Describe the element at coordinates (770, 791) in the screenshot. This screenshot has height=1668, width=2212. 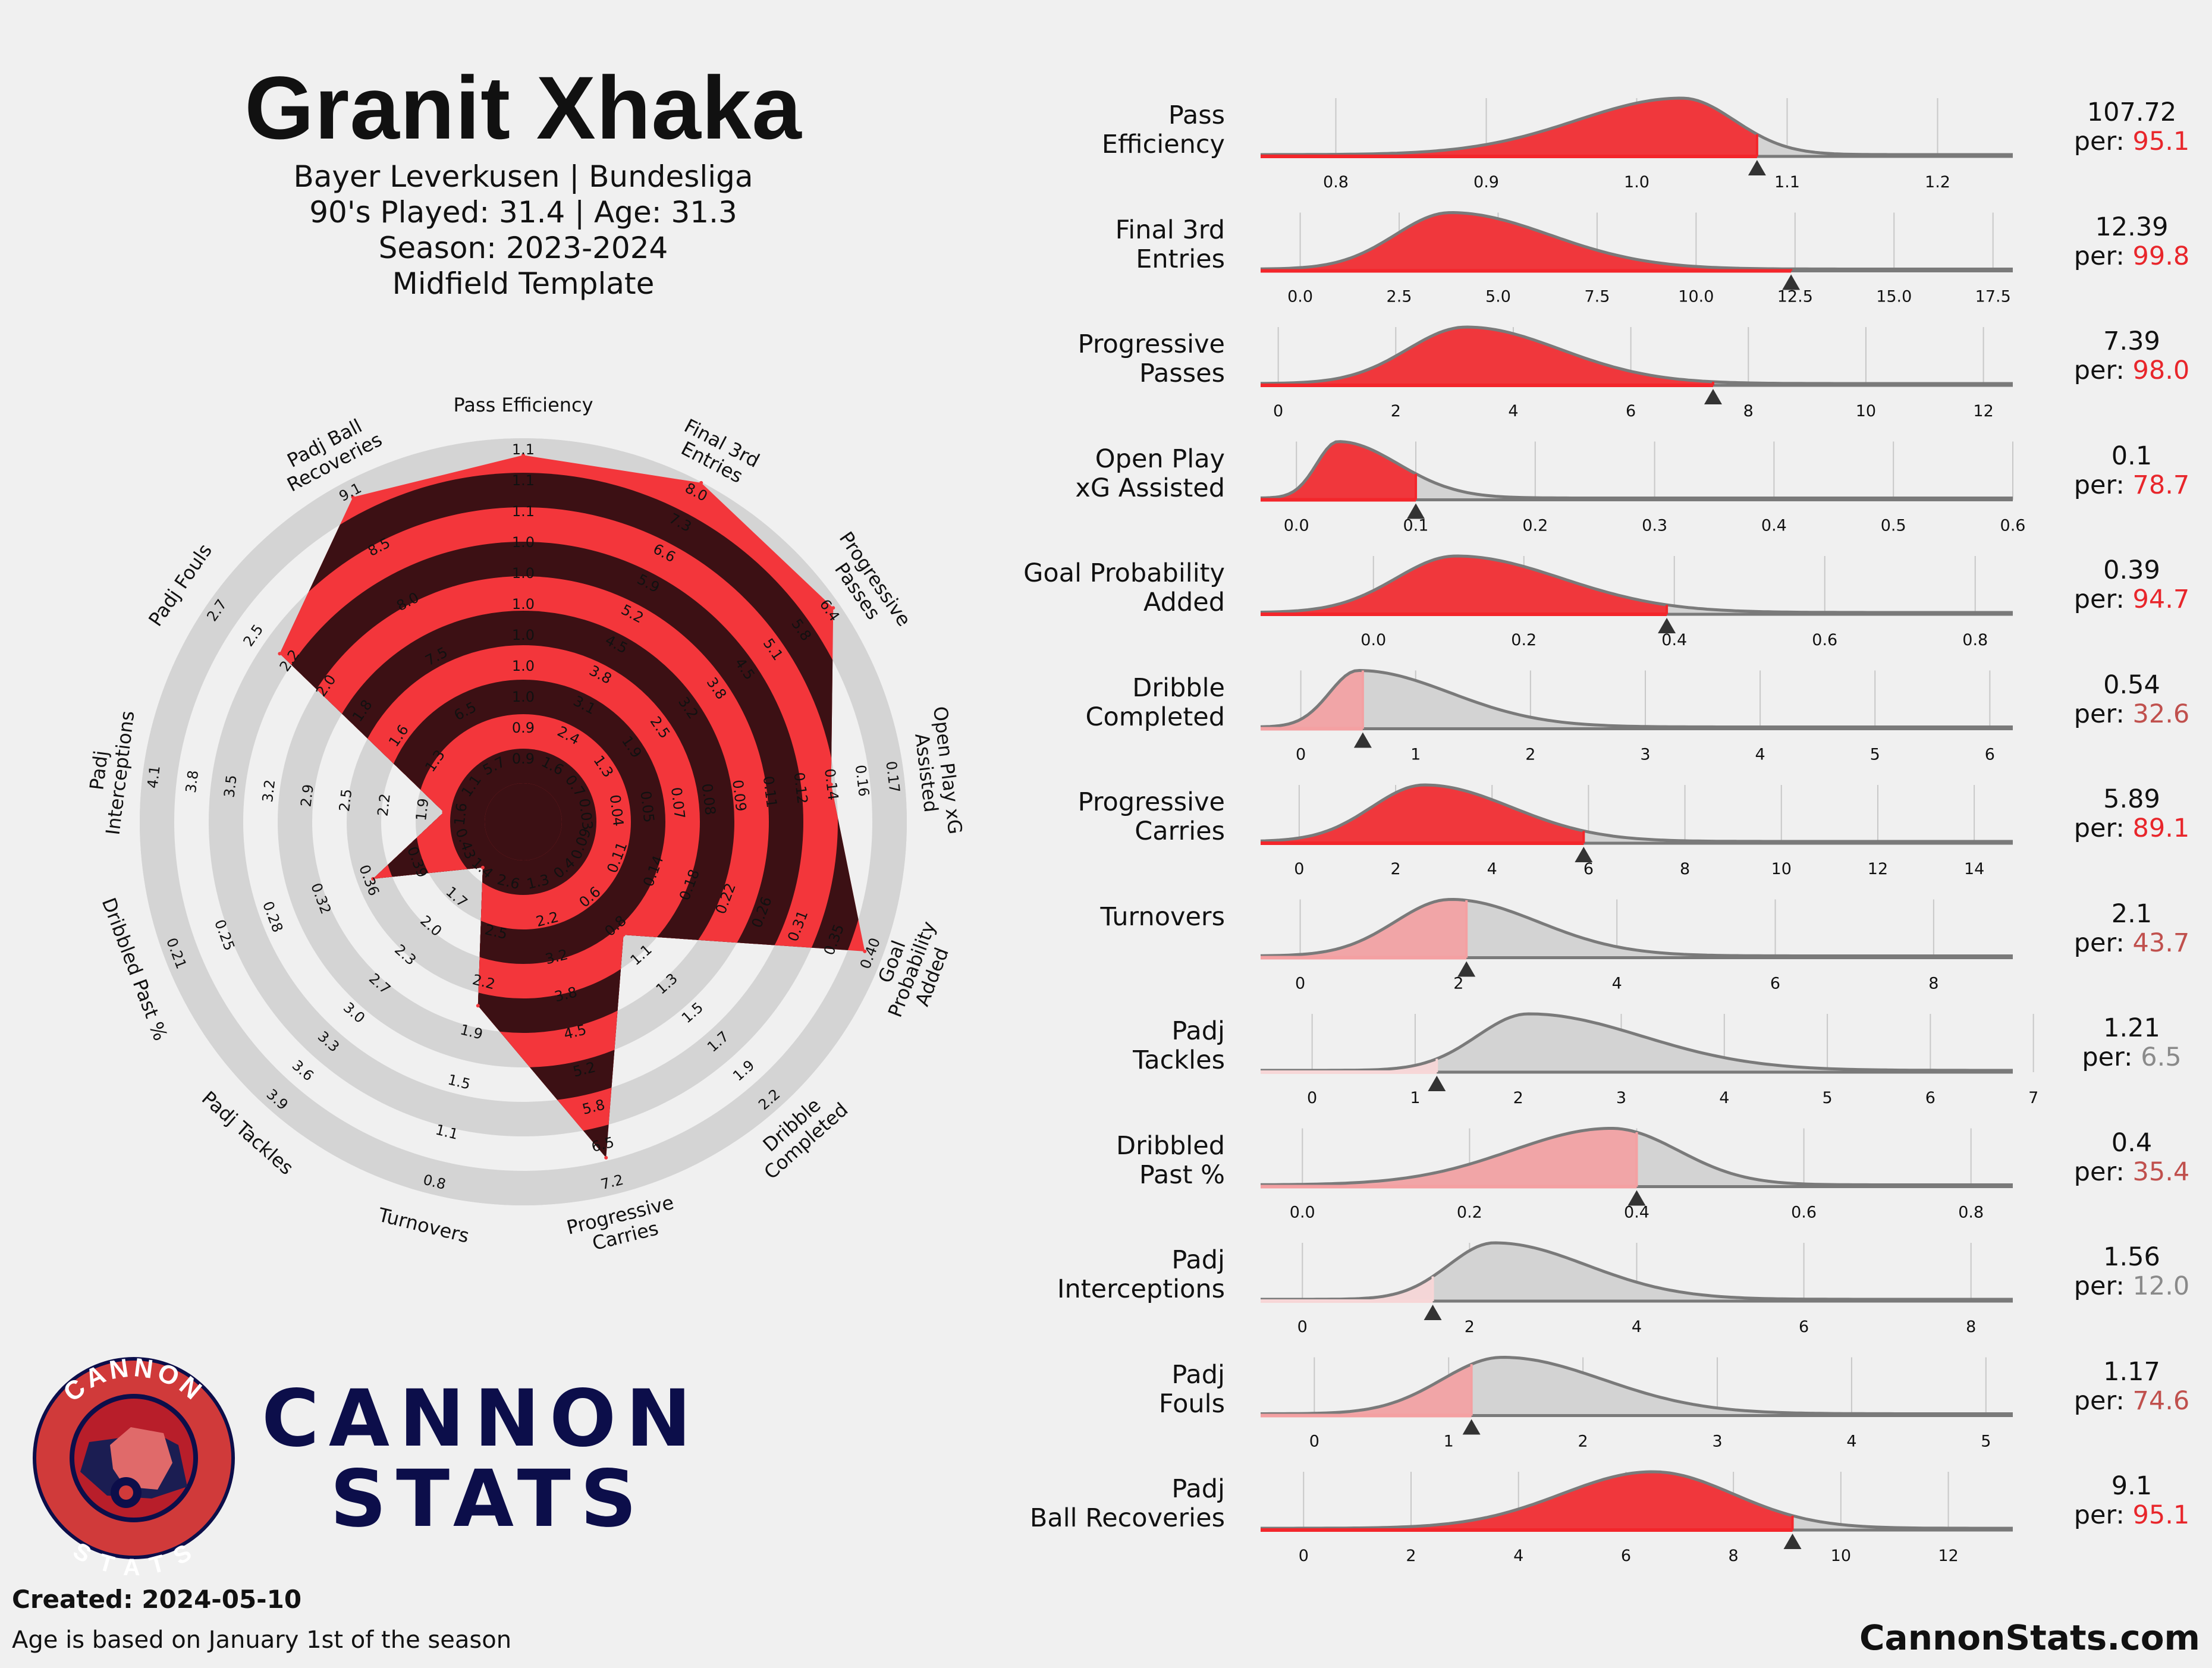
I see `radar-tick-label: 0.11` at that location.